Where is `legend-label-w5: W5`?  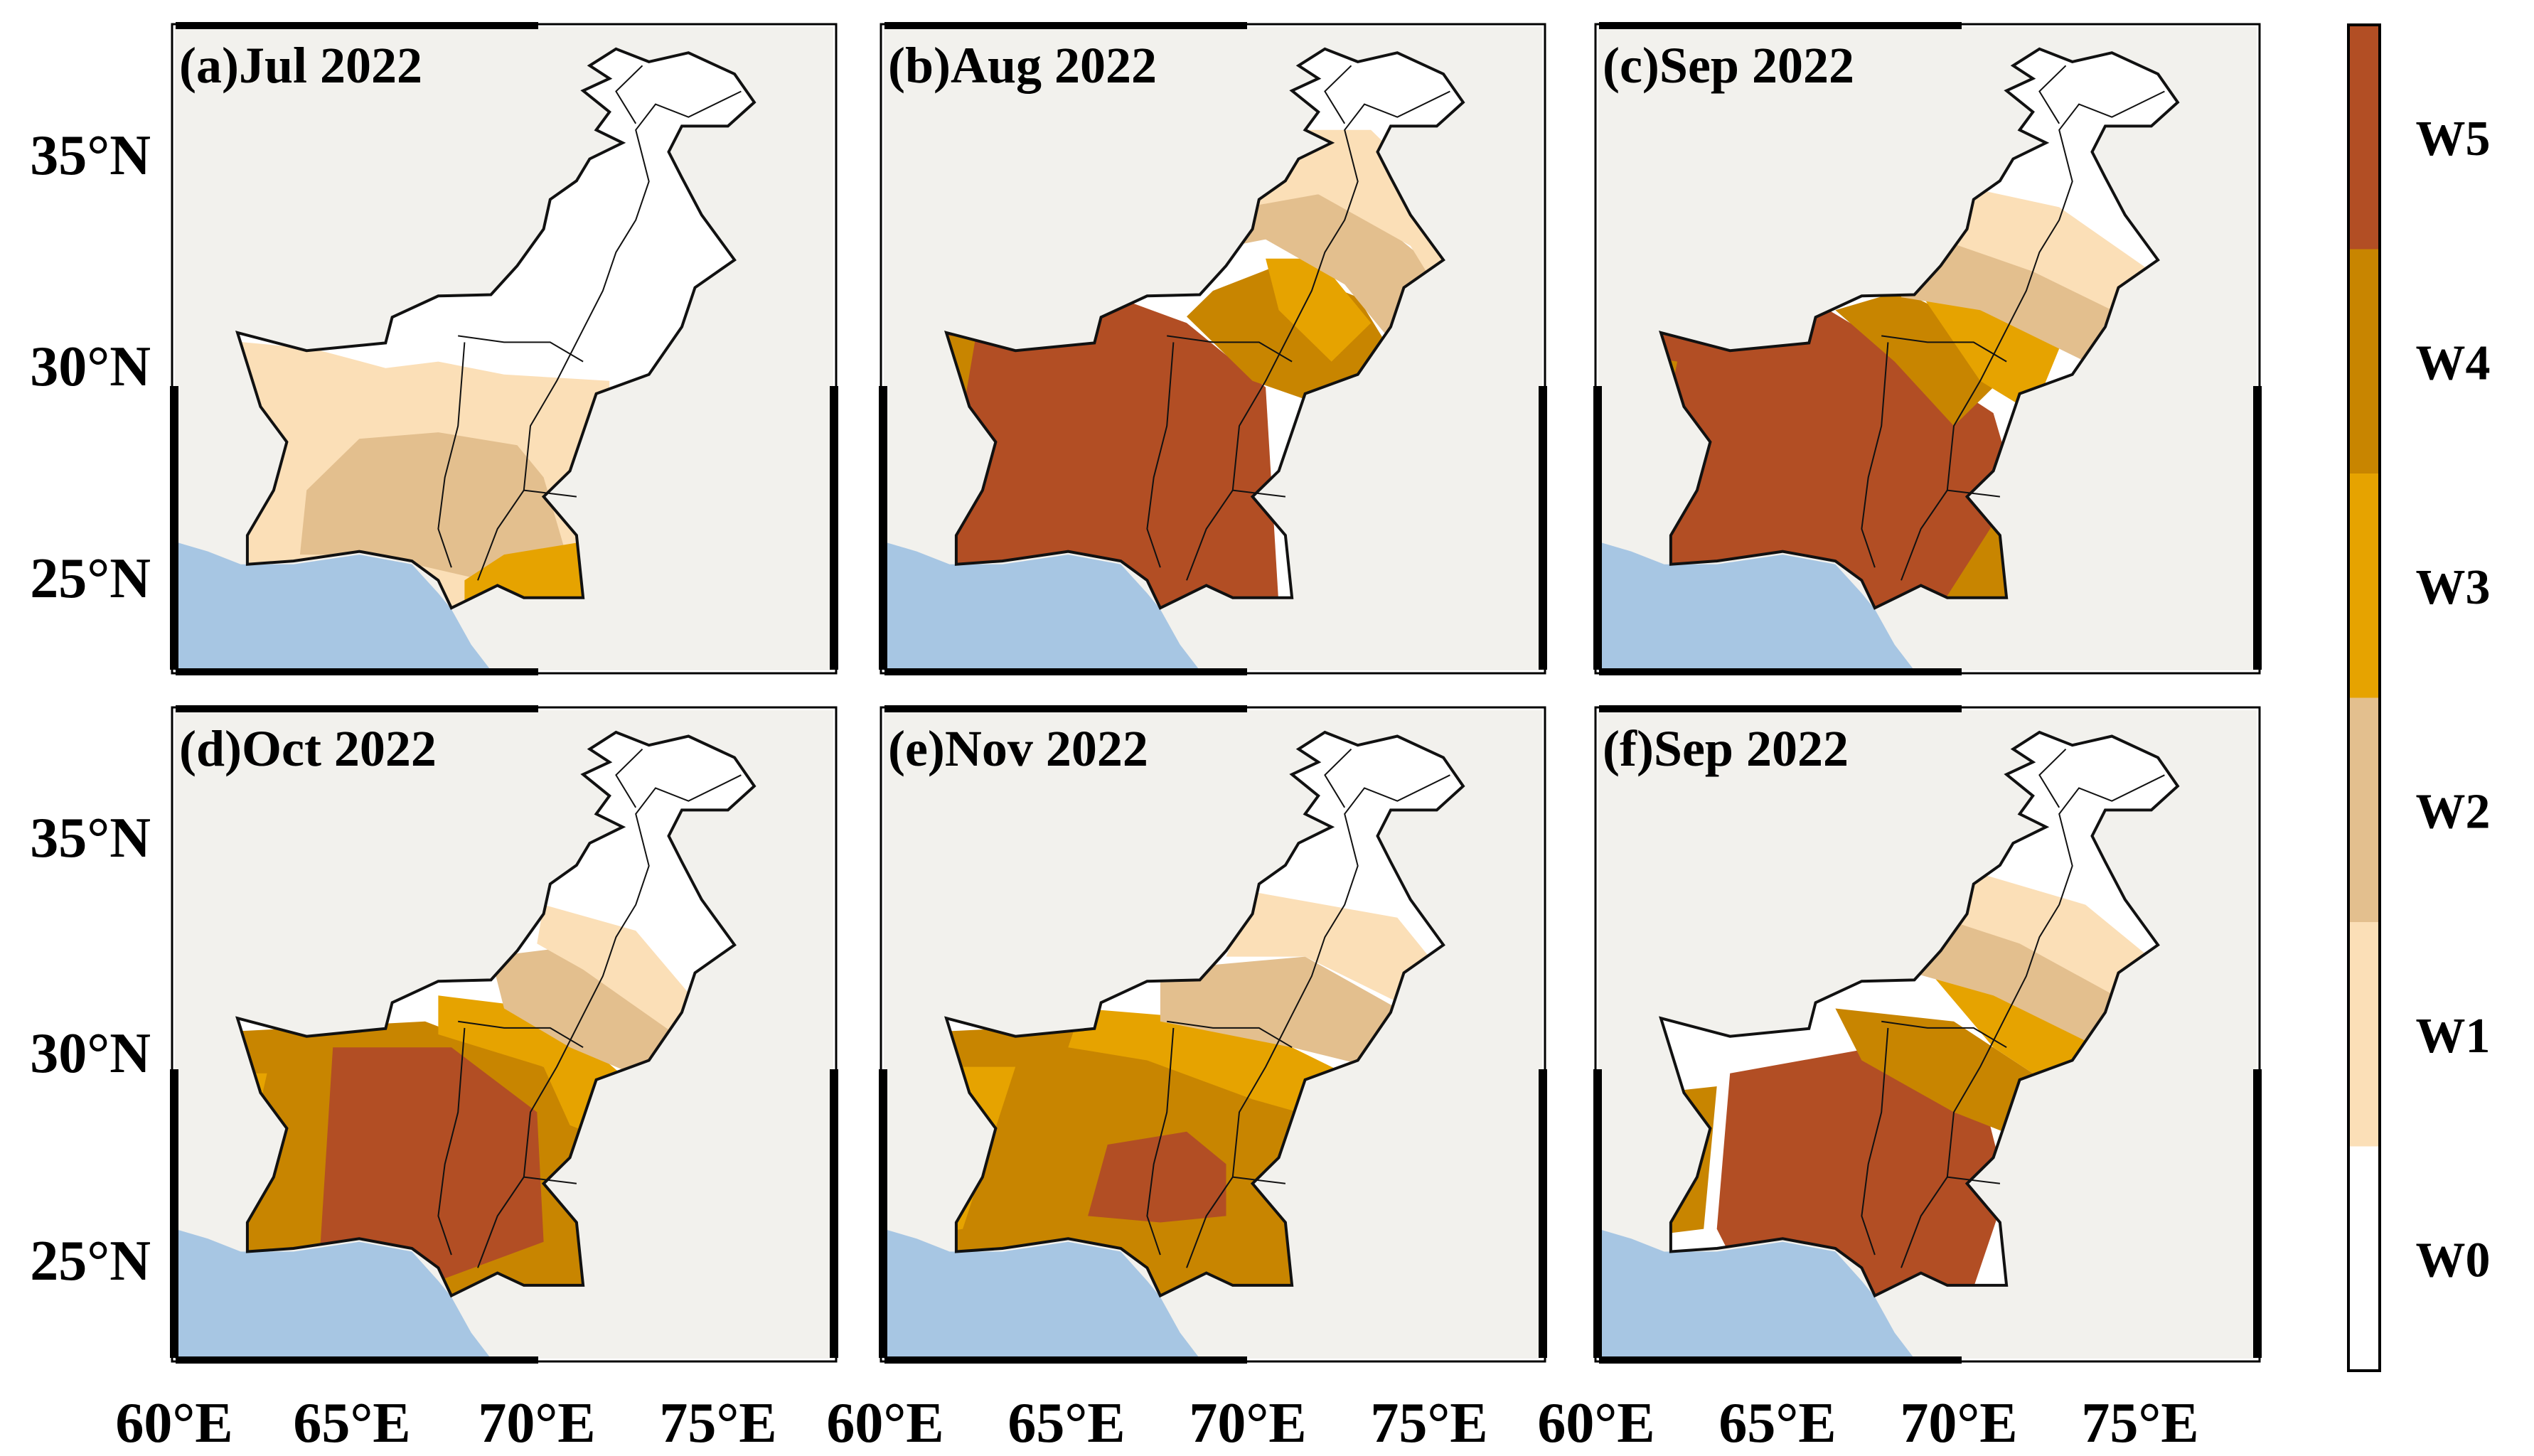
legend-label-w5: W5 is located at coordinates (2453, 139).